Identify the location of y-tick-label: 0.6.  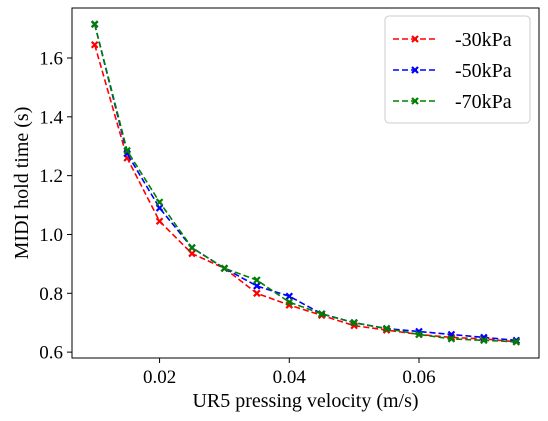
(51, 353).